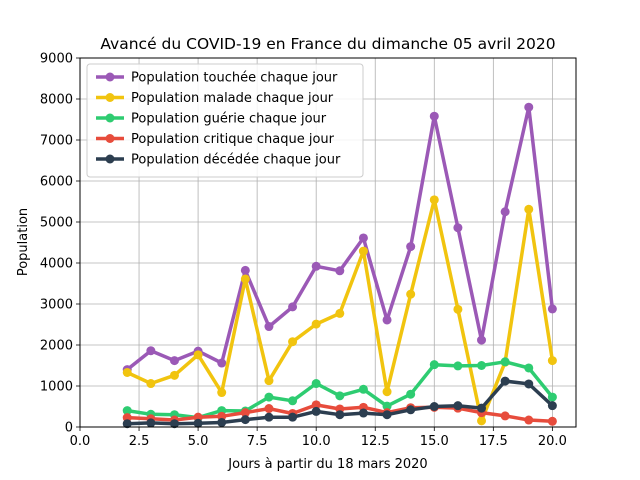 The width and height of the screenshot is (640, 480). I want to click on legend-box, so click(225, 120).